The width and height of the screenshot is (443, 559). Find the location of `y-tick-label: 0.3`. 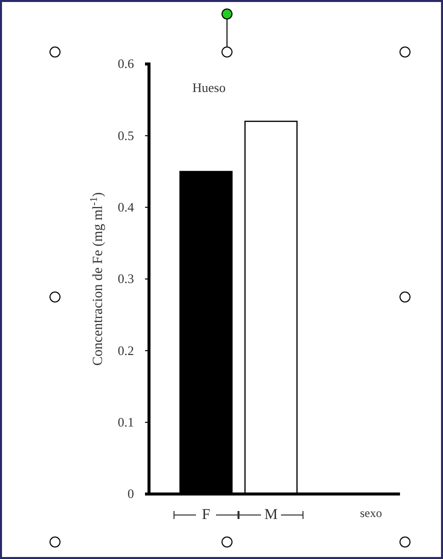

y-tick-label: 0.3 is located at coordinates (126, 278).